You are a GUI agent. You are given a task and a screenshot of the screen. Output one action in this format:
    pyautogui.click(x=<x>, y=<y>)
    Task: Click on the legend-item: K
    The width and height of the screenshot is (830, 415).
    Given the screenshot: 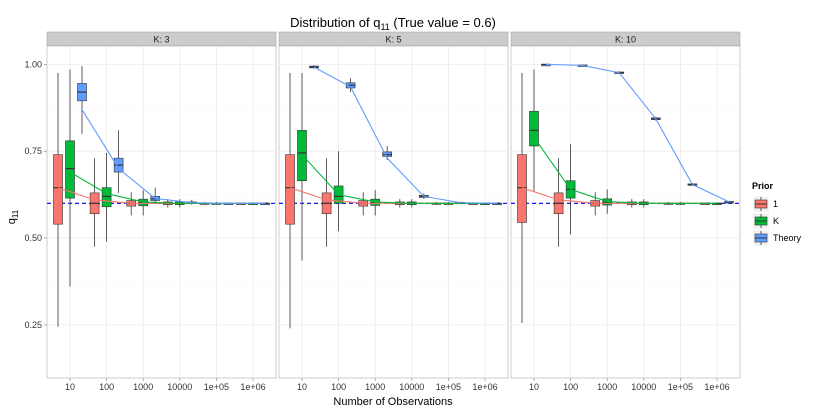 What is the action you would take?
    pyautogui.click(x=765, y=221)
    